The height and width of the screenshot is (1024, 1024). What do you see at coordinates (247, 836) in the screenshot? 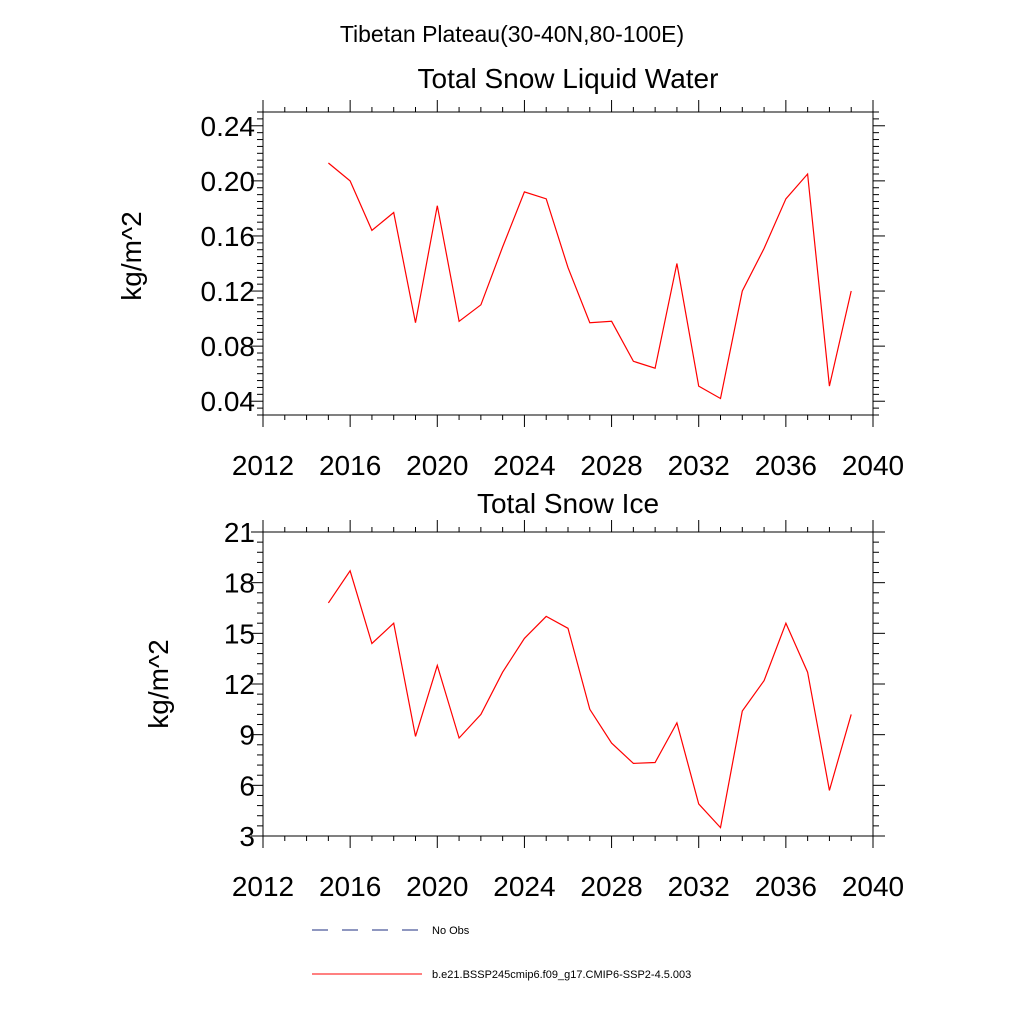
I see `y-tick-label: 3` at bounding box center [247, 836].